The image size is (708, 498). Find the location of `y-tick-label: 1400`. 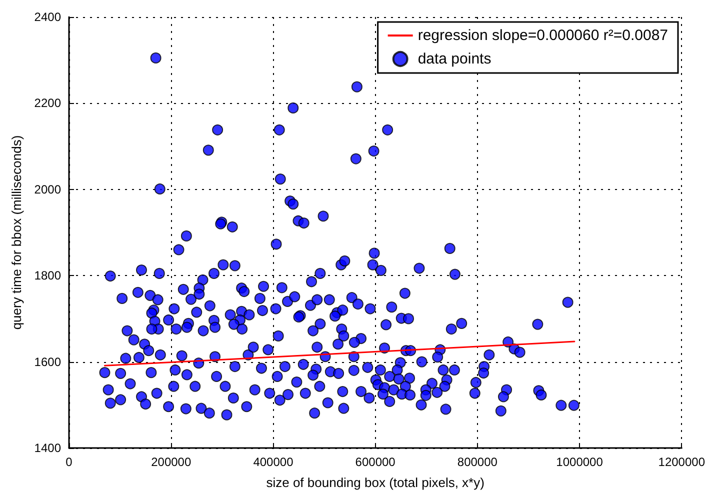

y-tick-label: 1400 is located at coordinates (48, 448).